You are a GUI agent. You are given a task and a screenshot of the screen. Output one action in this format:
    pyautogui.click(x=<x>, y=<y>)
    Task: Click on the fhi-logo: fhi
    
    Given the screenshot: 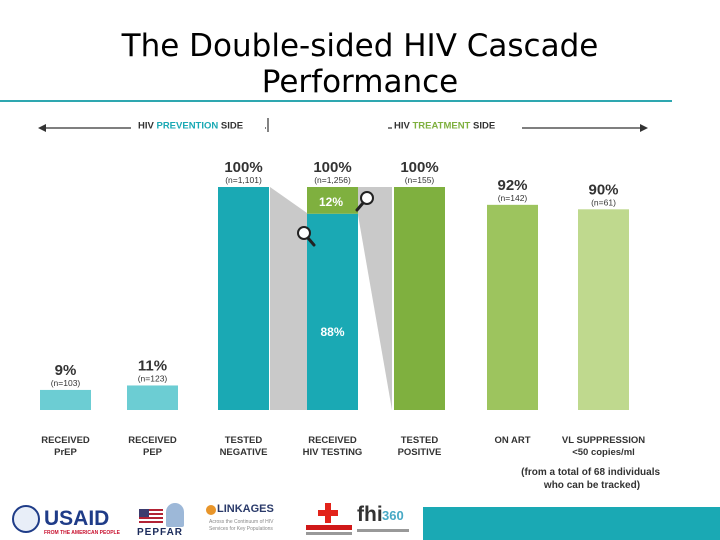 What is the action you would take?
    pyautogui.click(x=370, y=514)
    